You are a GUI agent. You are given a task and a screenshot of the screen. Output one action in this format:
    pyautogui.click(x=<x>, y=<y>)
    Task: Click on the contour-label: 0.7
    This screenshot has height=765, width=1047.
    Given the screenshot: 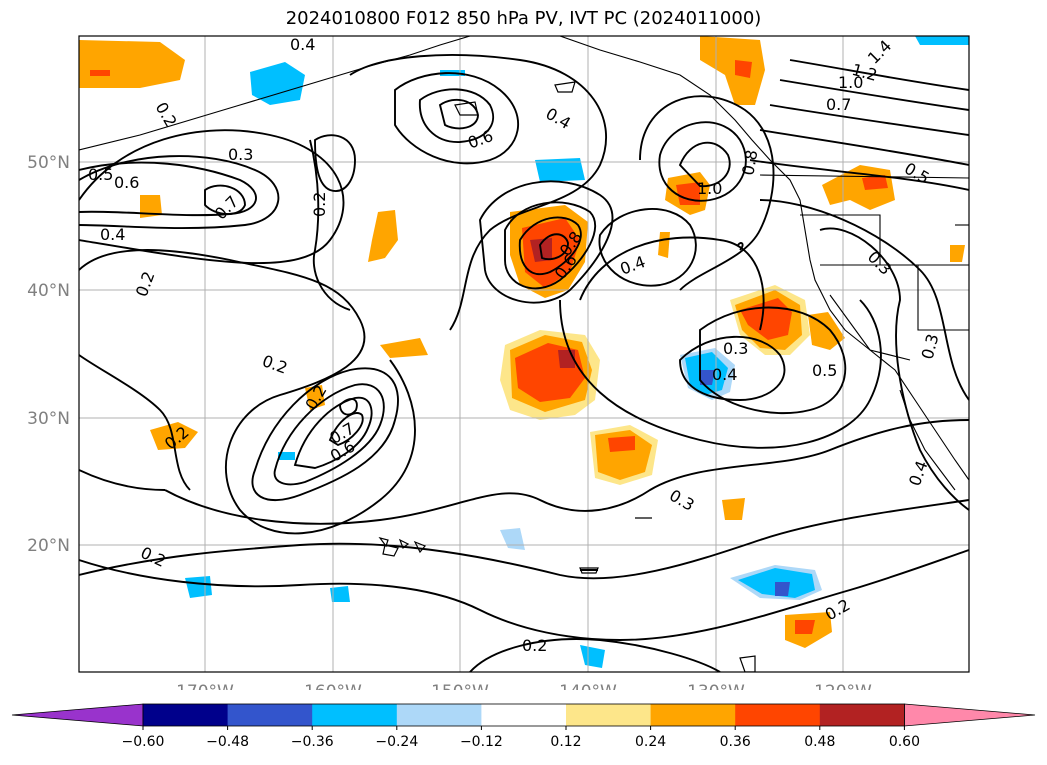 What is the action you would take?
    pyautogui.click(x=838, y=104)
    